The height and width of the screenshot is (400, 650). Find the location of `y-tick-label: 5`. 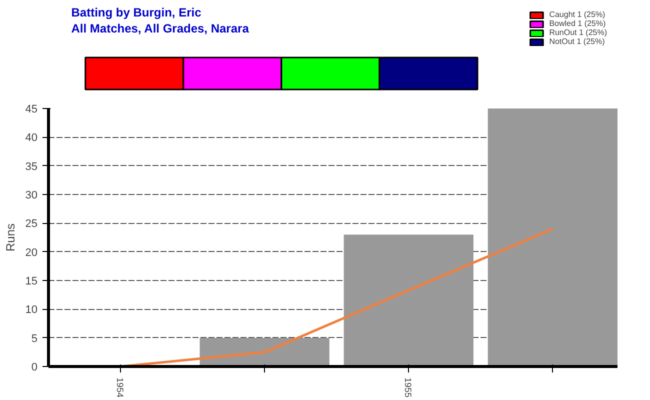

y-tick-label: 5 is located at coordinates (34, 338).